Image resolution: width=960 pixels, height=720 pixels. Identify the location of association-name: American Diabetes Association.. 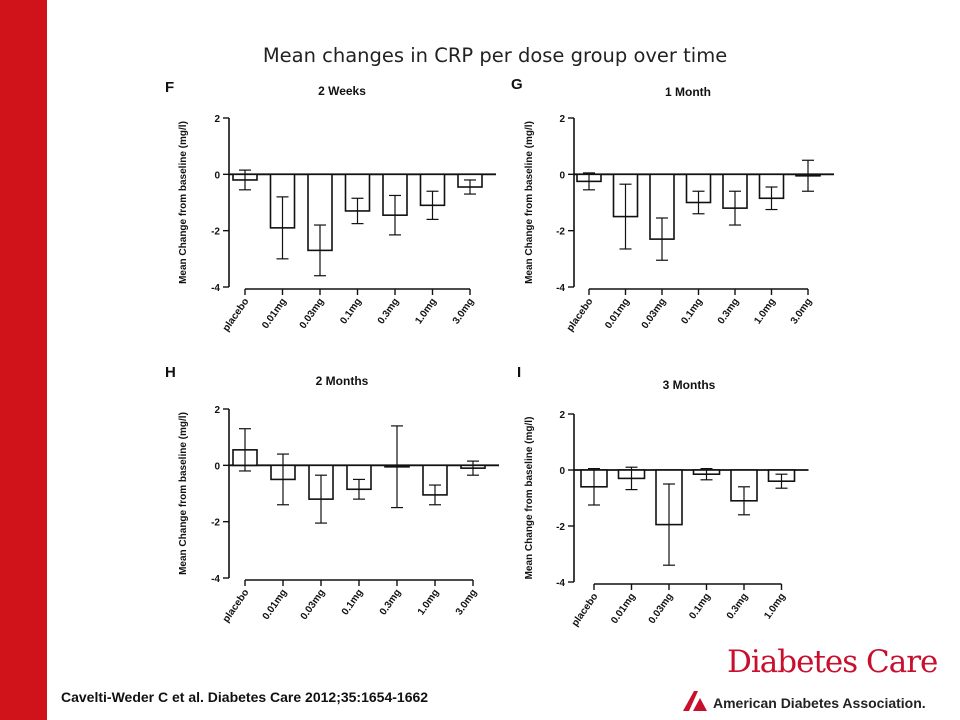
(819, 703).